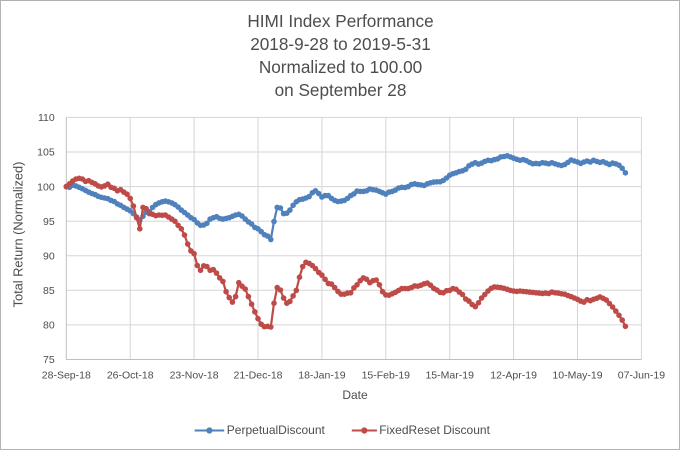 This screenshot has width=680, height=452. I want to click on svg-text: 12-Apr-19, so click(513, 375).